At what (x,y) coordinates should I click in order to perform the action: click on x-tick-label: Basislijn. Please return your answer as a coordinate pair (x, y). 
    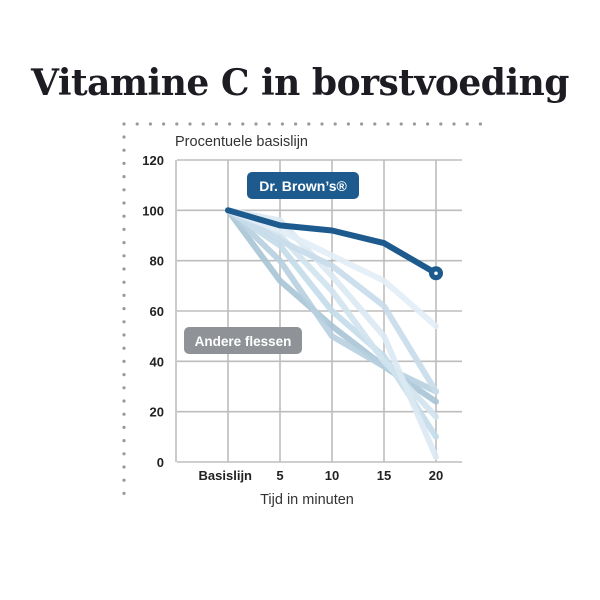
    Looking at the image, I should click on (226, 475).